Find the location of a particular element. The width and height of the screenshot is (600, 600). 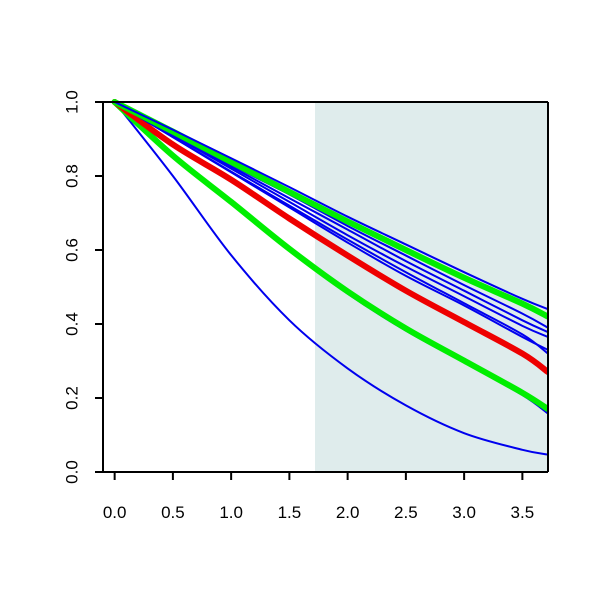

x-tick-label: 2.5 is located at coordinates (406, 512).